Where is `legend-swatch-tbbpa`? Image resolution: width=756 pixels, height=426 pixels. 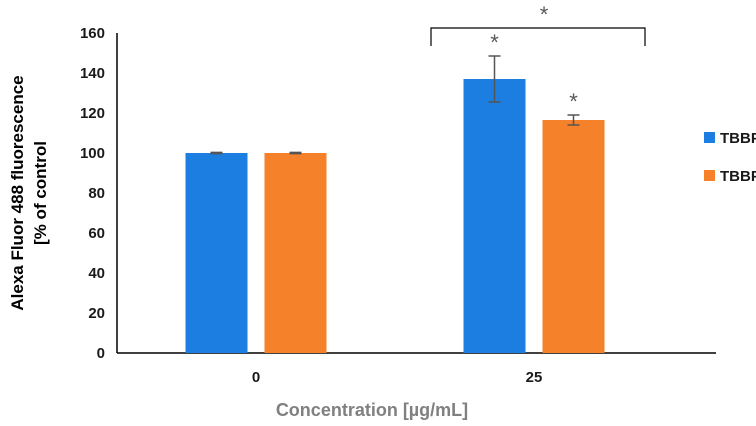
legend-swatch-tbbpa is located at coordinates (709, 137).